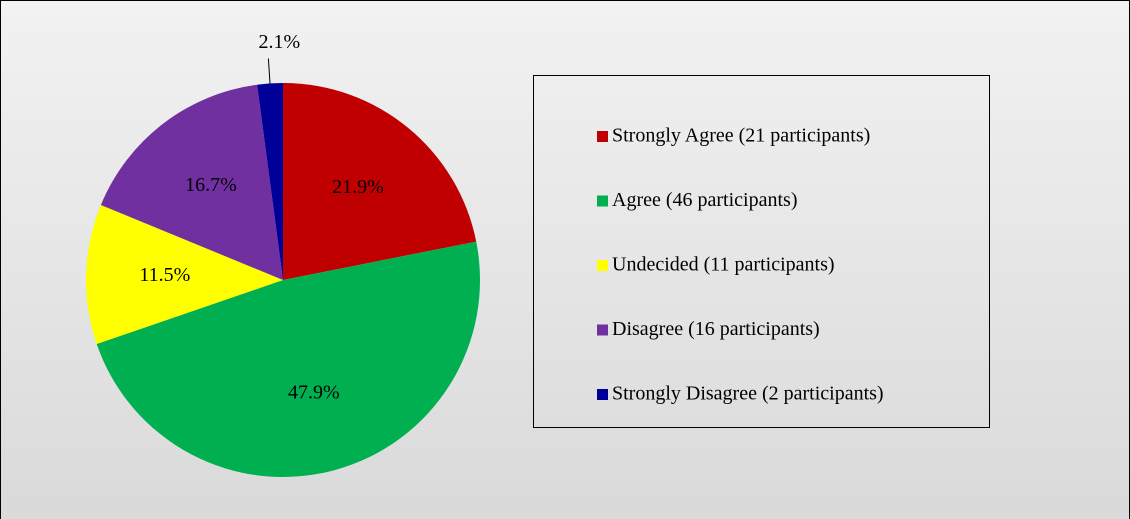  Describe the element at coordinates (269, 71) in the screenshot. I see `leader-line` at that location.